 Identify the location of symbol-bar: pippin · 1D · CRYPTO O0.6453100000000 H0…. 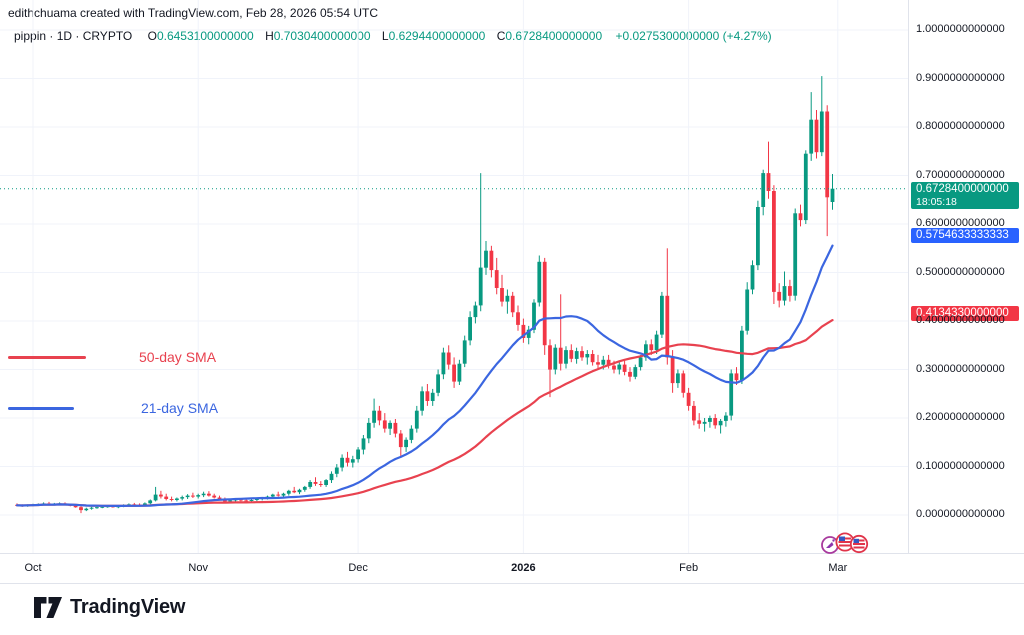
(393, 36).